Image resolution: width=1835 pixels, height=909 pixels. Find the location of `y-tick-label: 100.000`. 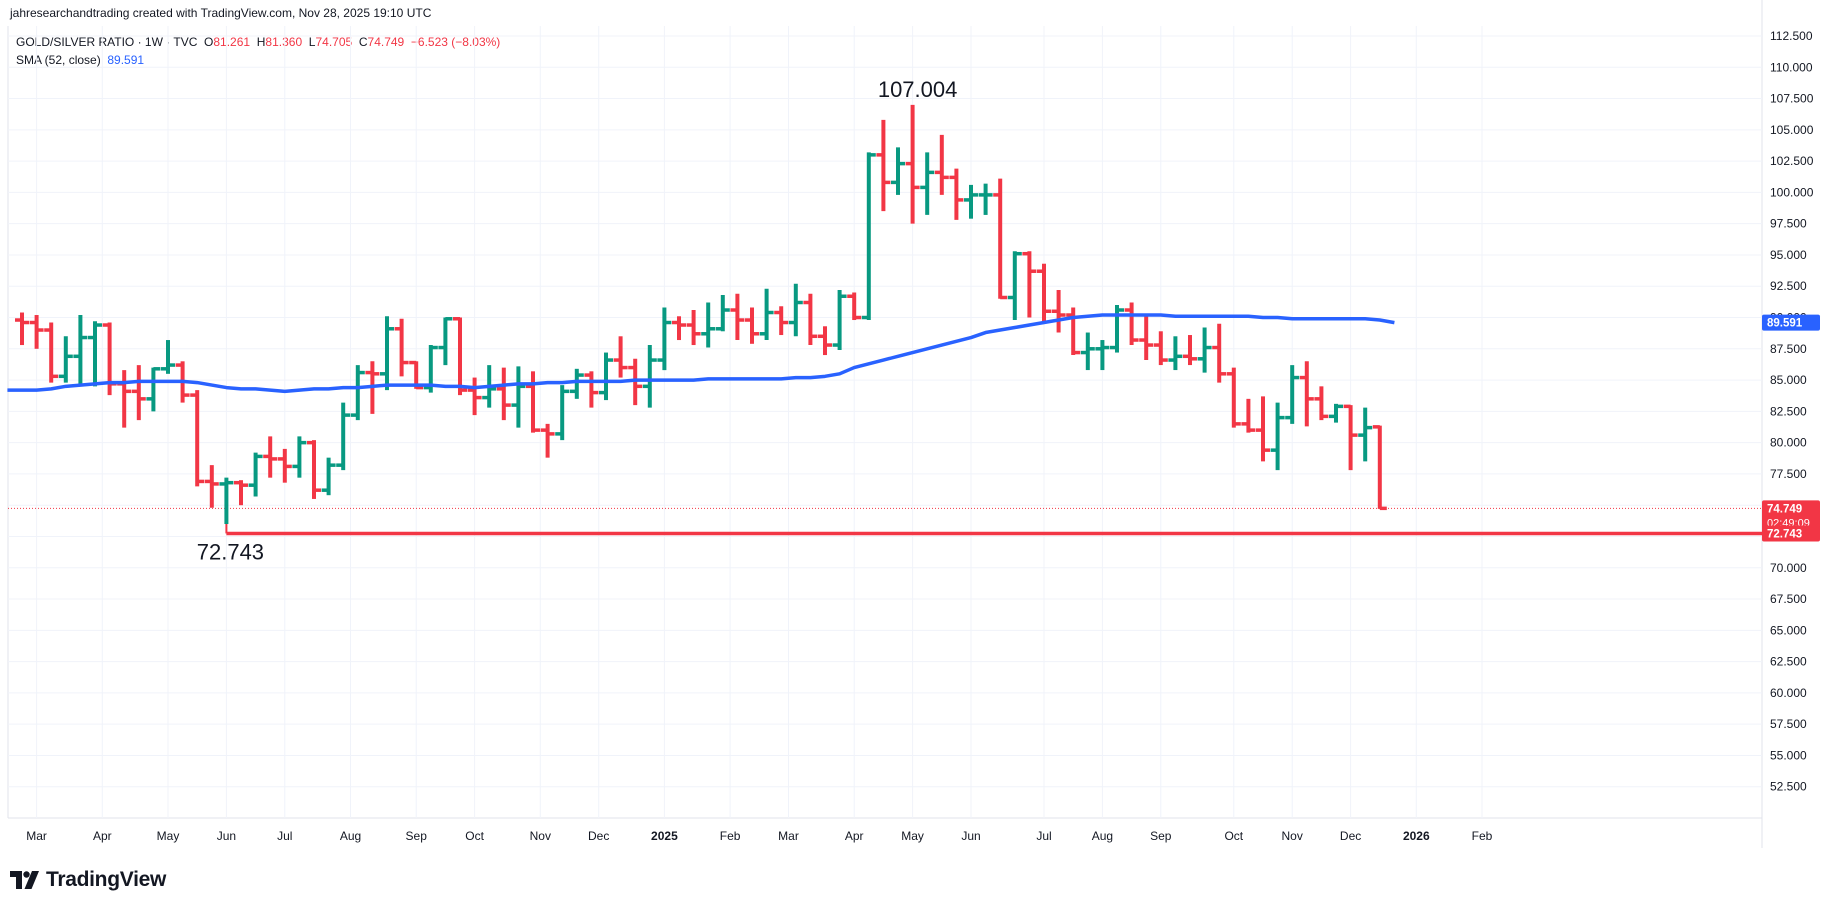

y-tick-label: 100.000 is located at coordinates (1792, 192).